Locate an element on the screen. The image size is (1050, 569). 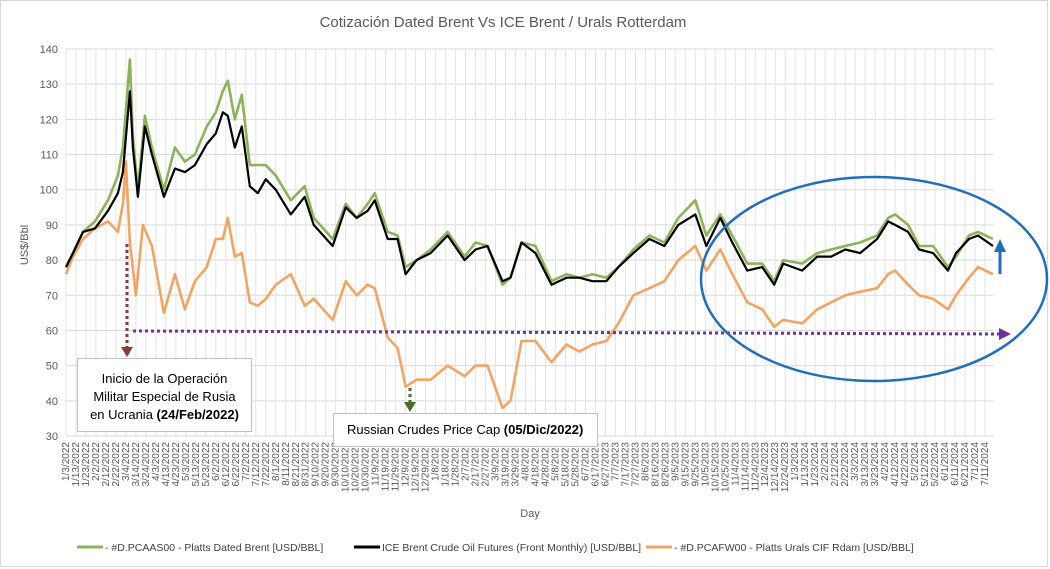
x-tick-label: 11/19/2022 is located at coordinates (386, 467).